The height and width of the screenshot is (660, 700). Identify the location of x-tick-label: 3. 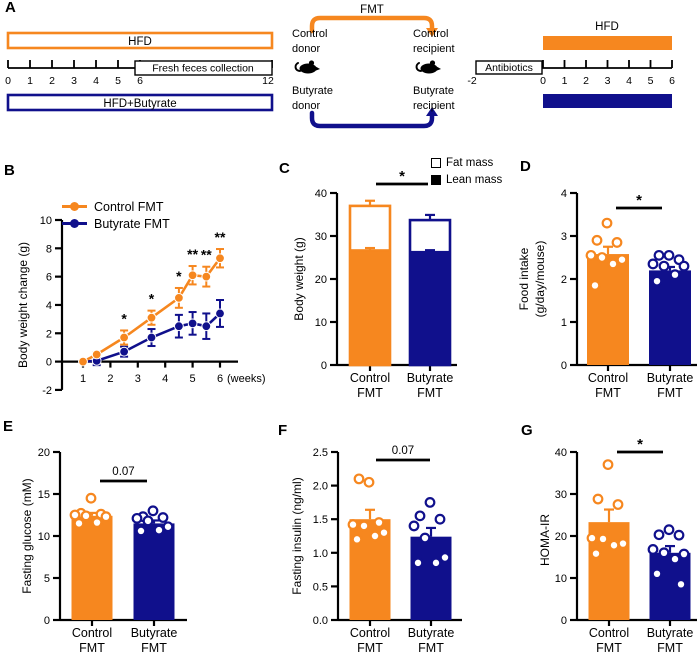
(138, 379).